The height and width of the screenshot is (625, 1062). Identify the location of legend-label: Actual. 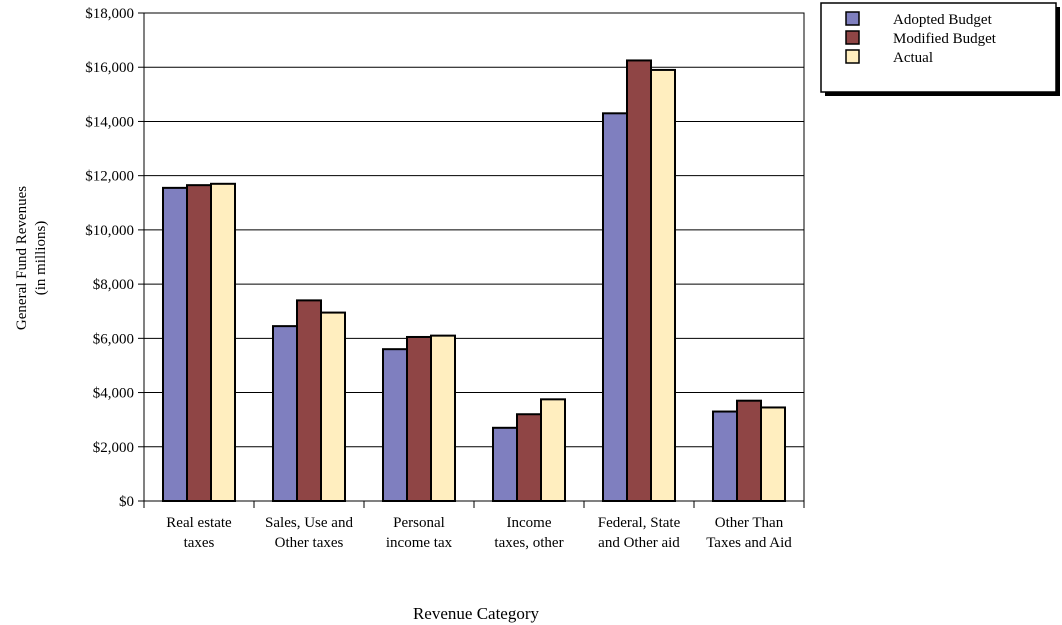
(913, 58).